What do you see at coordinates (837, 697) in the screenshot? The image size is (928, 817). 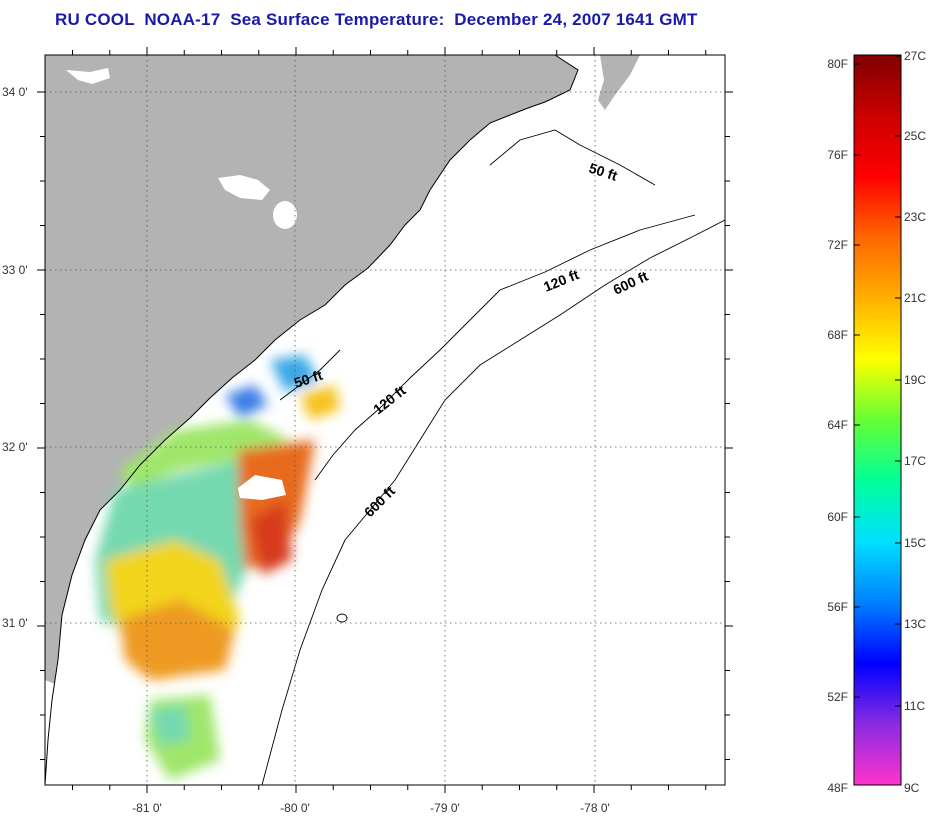 I see `colorbar-f-label: 52F` at bounding box center [837, 697].